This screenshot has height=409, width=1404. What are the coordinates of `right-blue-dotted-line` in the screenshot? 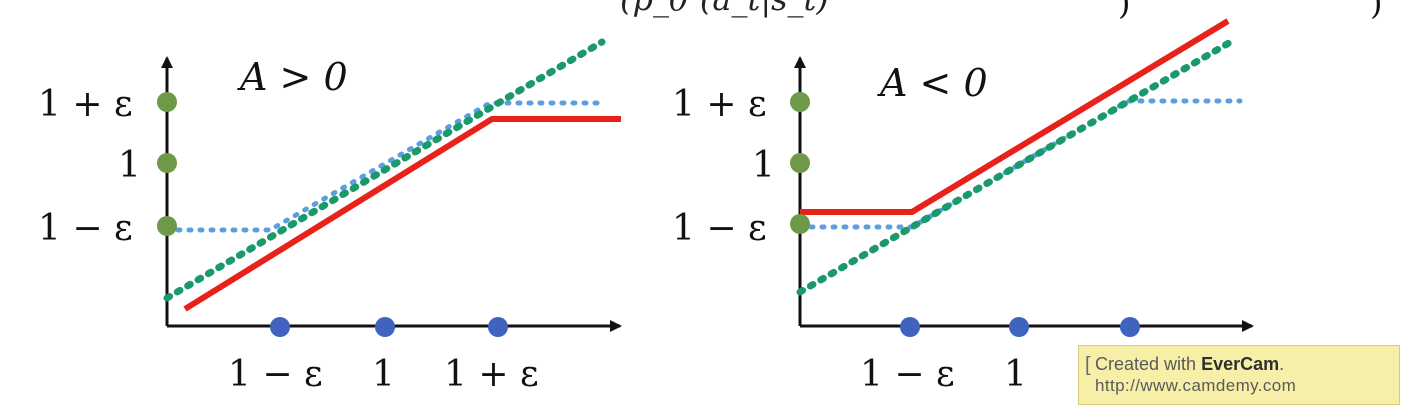 It's located at (1020, 164).